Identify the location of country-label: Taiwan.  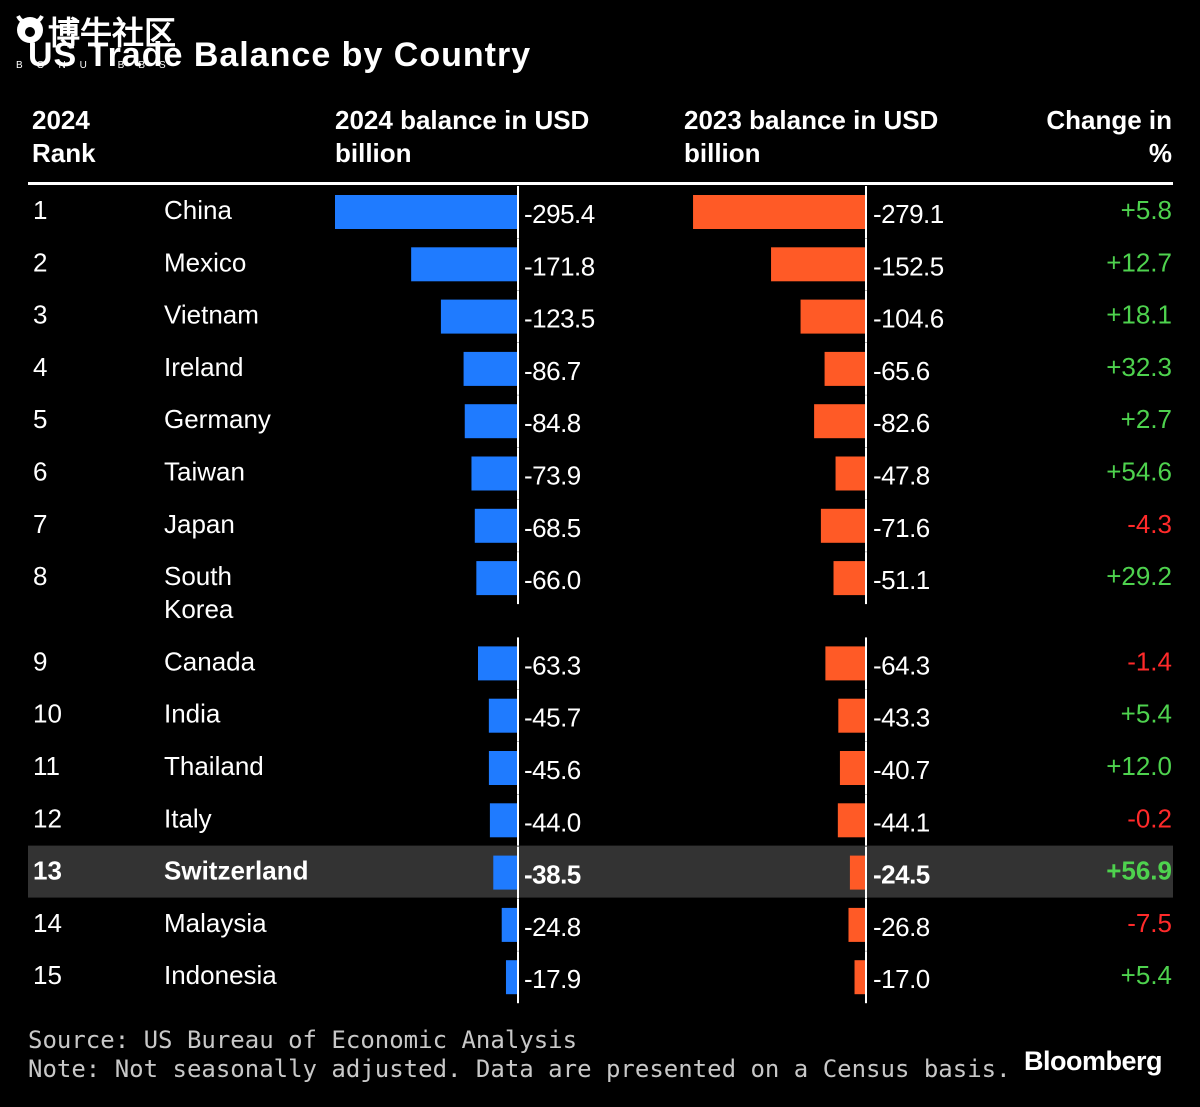
(204, 472).